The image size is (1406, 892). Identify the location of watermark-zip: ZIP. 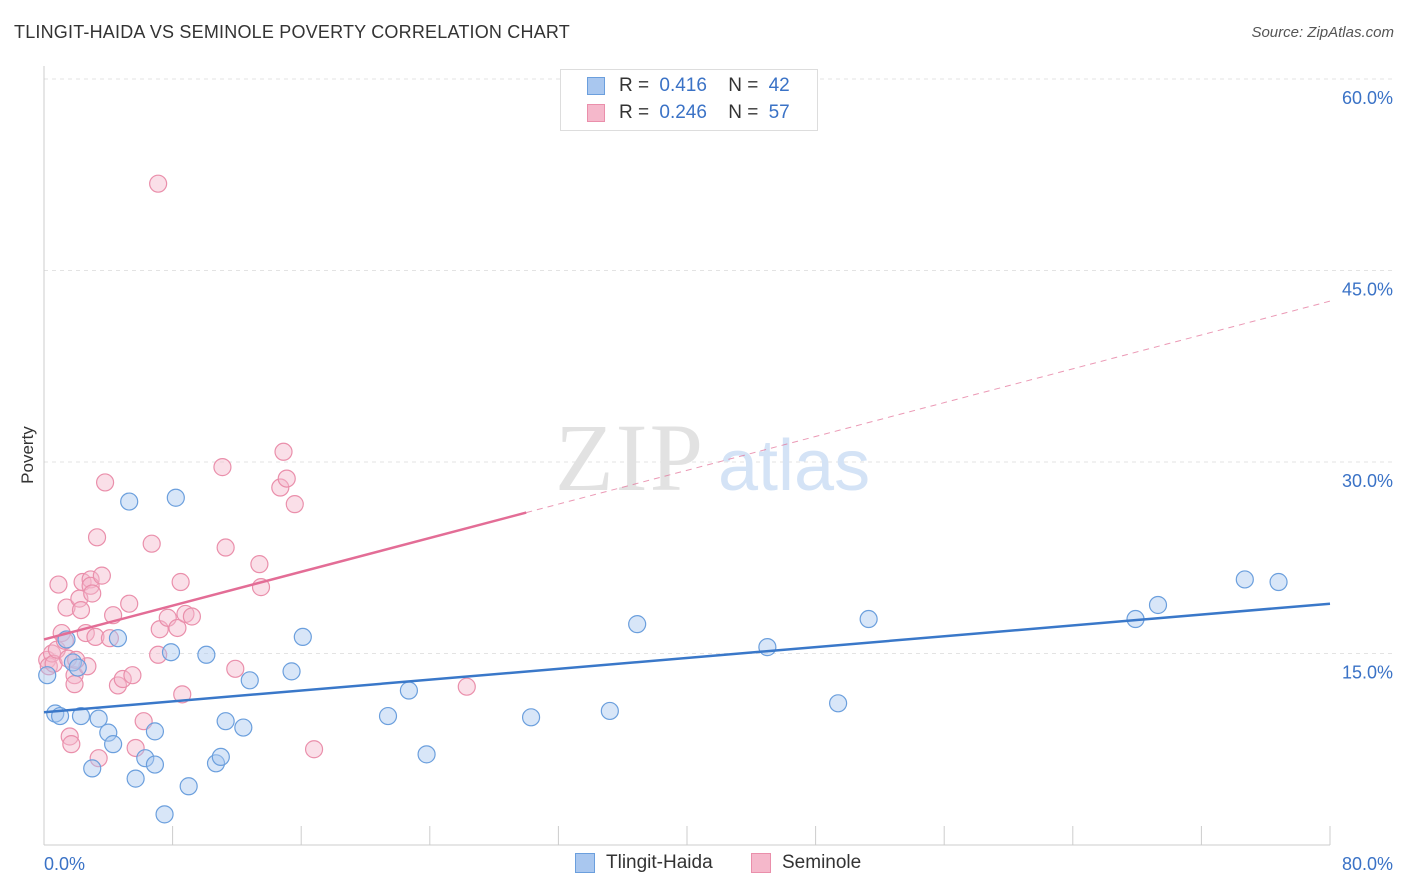
(630, 457).